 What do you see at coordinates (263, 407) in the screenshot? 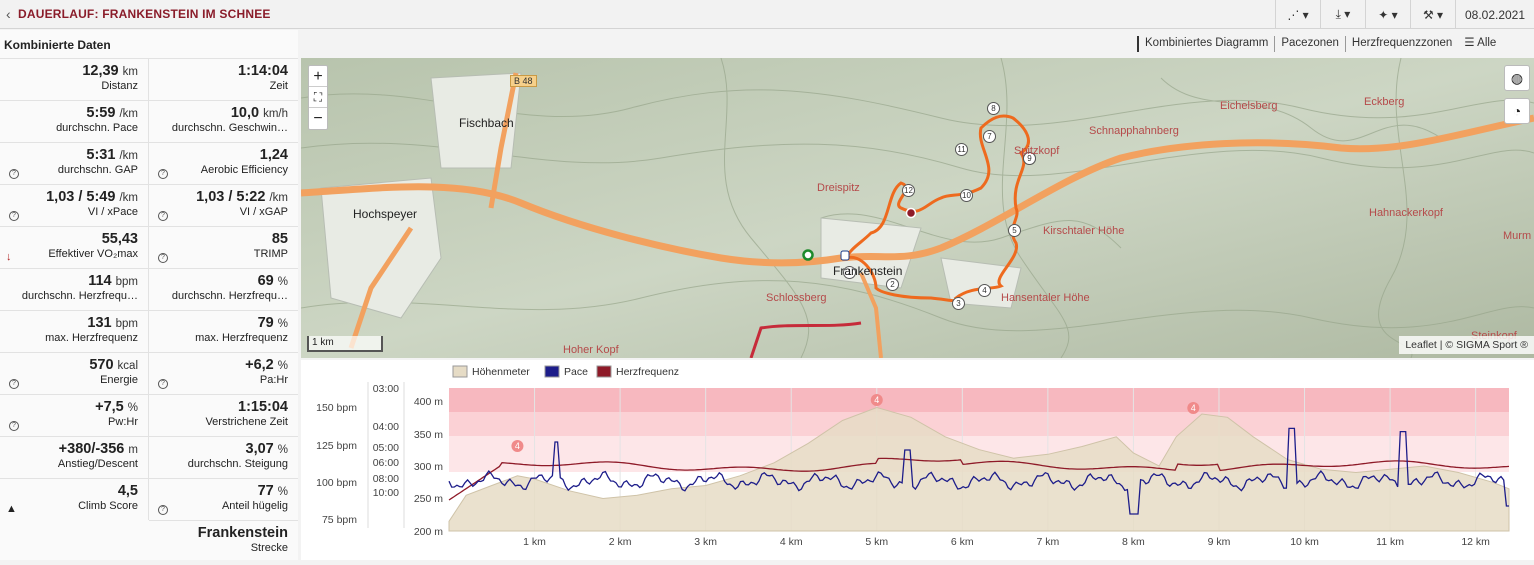
I see `stat-value: 1:15:04` at bounding box center [263, 407].